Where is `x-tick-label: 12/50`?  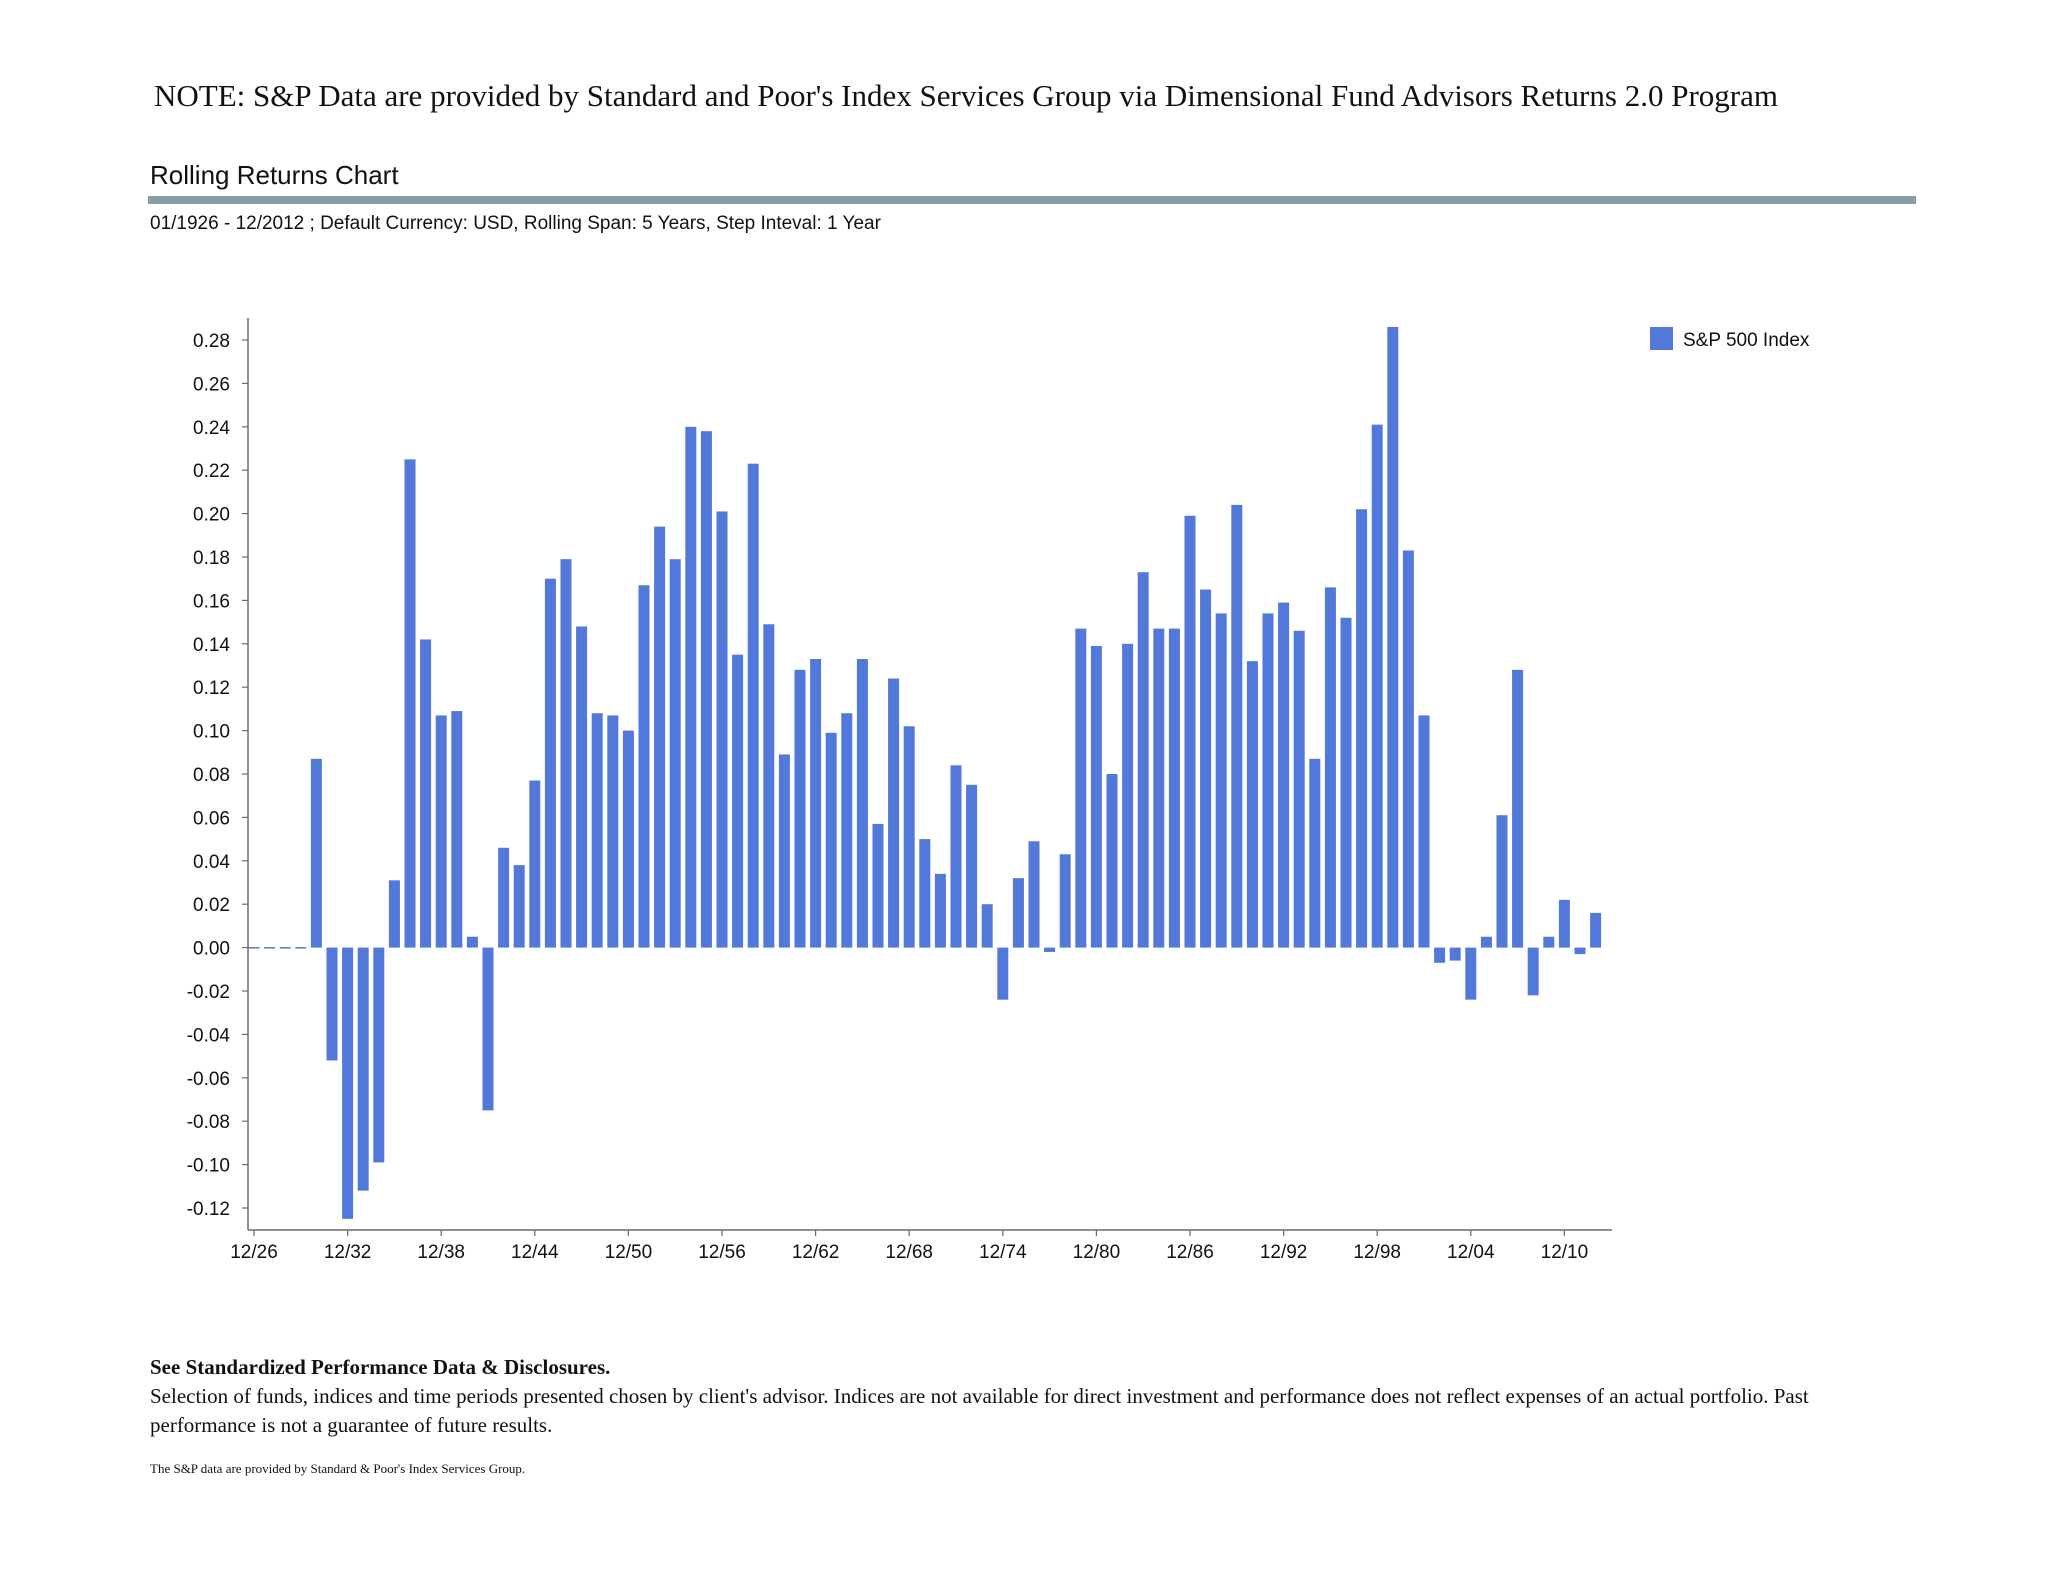 x-tick-label: 12/50 is located at coordinates (629, 1252).